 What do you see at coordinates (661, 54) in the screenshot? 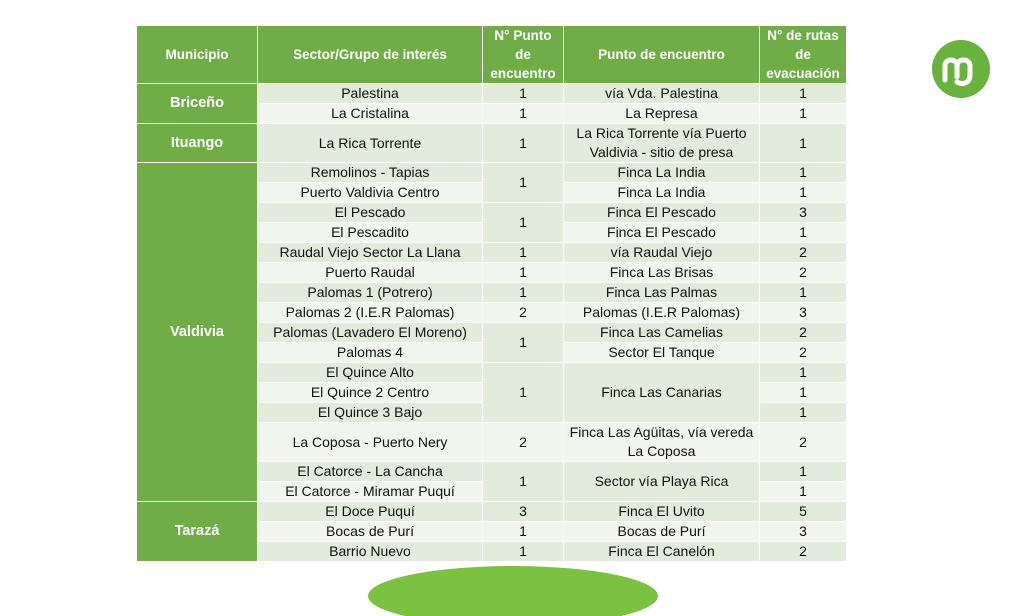
I see `header-punto: Punto de encuentro` at bounding box center [661, 54].